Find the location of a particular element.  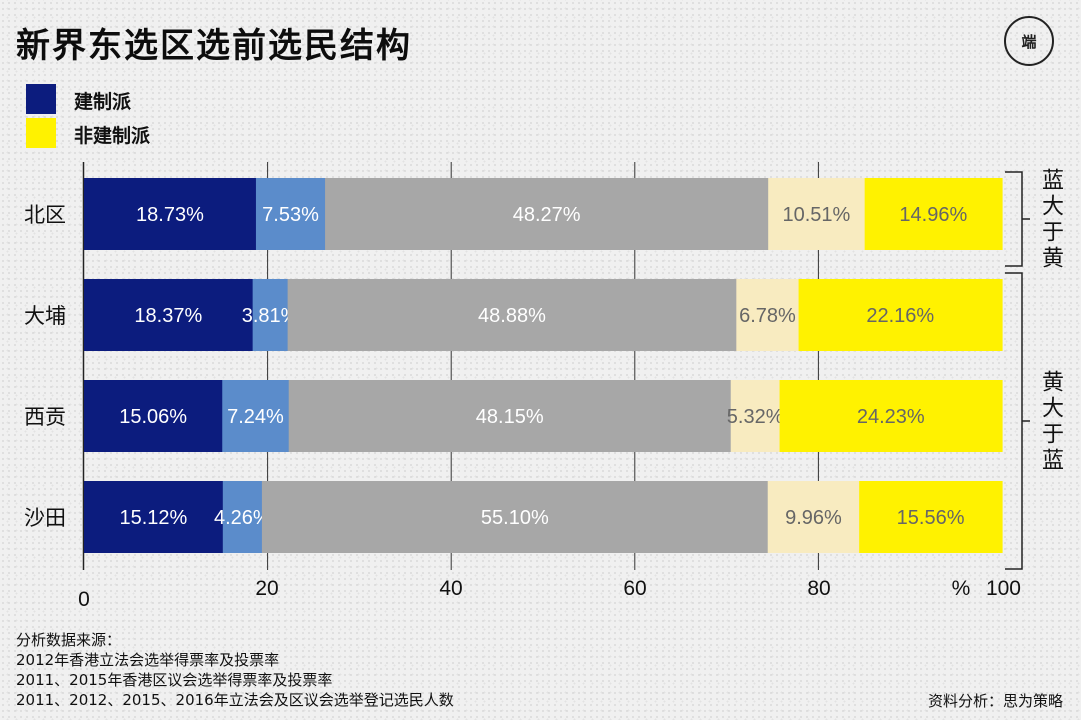

data-label: 15.12% is located at coordinates (153, 518).